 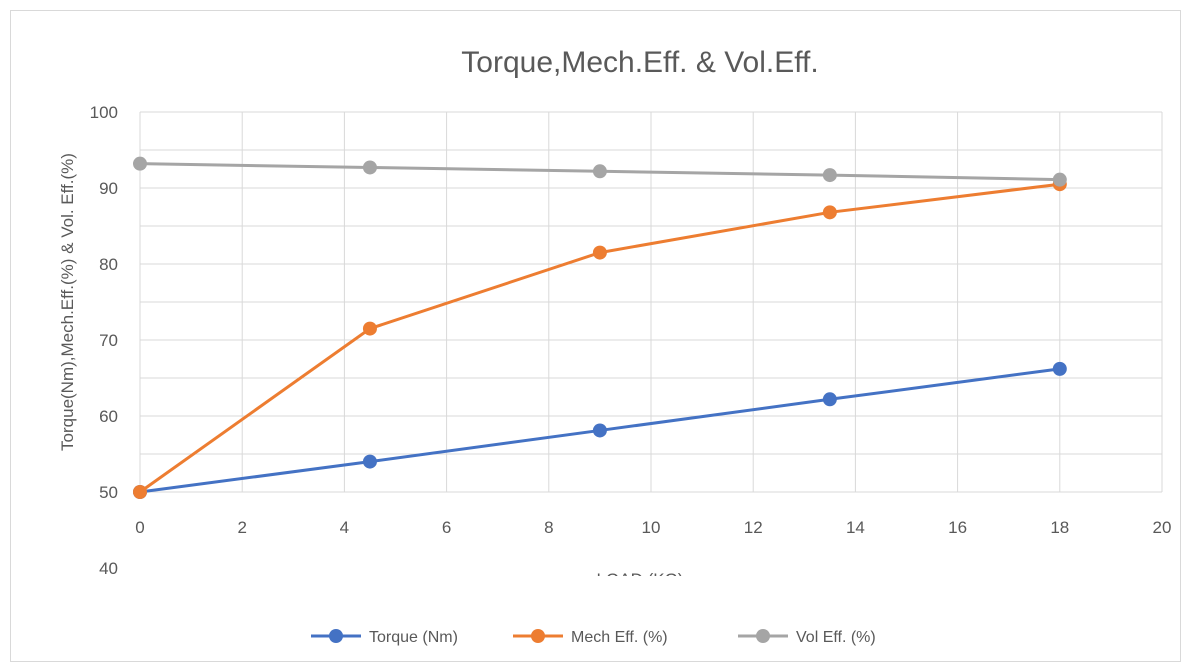 What do you see at coordinates (446, 527) in the screenshot?
I see `x-tick-label: 6` at bounding box center [446, 527].